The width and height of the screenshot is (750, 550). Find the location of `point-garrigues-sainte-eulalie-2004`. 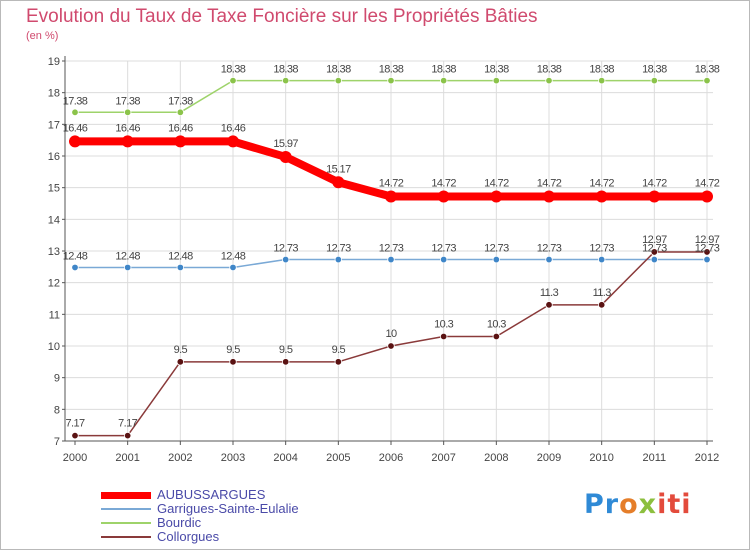

point-garrigues-sainte-eulalie-2004 is located at coordinates (285, 259).